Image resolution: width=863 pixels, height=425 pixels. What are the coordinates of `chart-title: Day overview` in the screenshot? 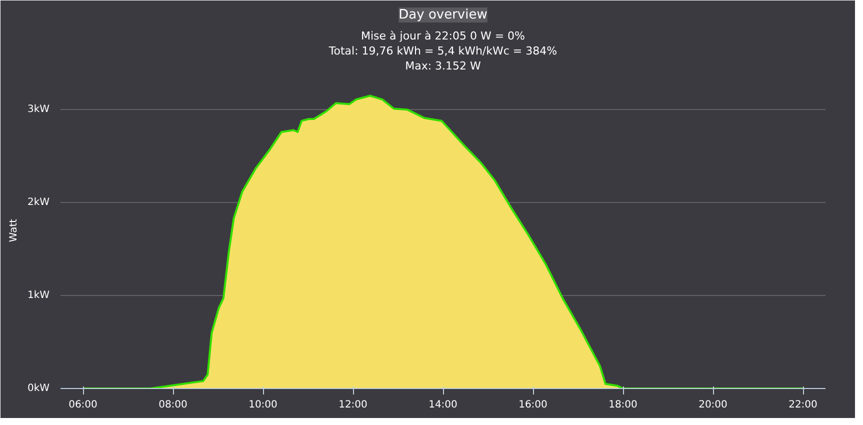 It's located at (443, 15).